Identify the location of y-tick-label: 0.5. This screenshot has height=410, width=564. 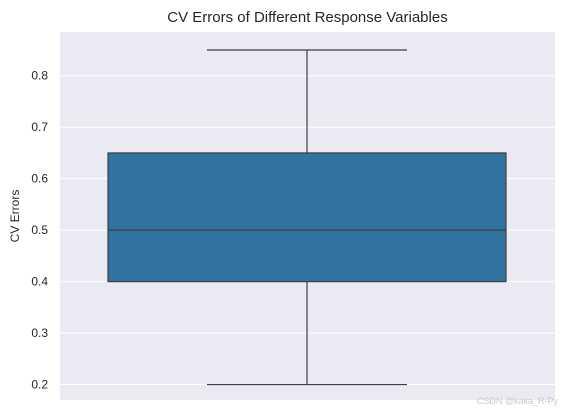
(39, 230).